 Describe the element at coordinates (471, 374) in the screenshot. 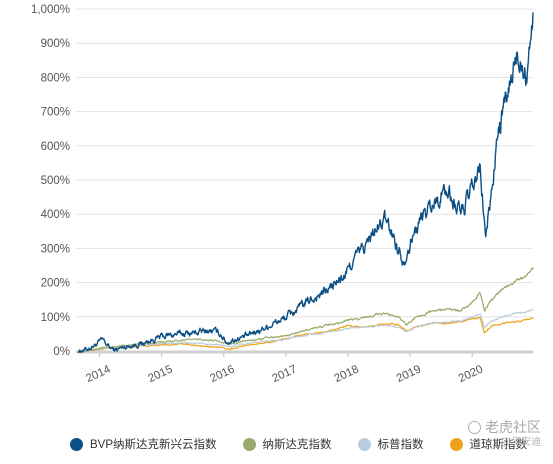

I see `x-tick-label: 2020` at that location.